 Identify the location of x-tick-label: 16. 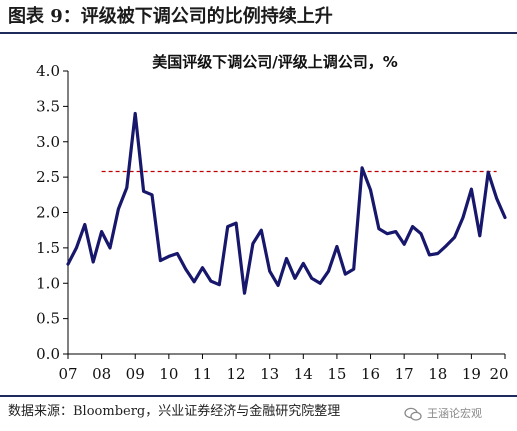
(370, 374).